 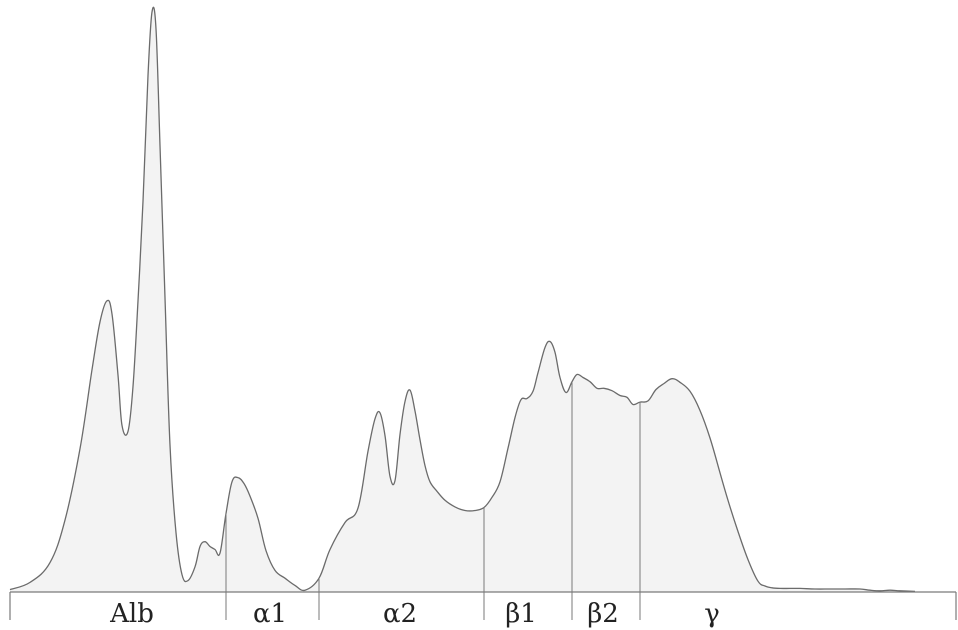 I want to click on fraction-label-3: α2, so click(x=400, y=614).